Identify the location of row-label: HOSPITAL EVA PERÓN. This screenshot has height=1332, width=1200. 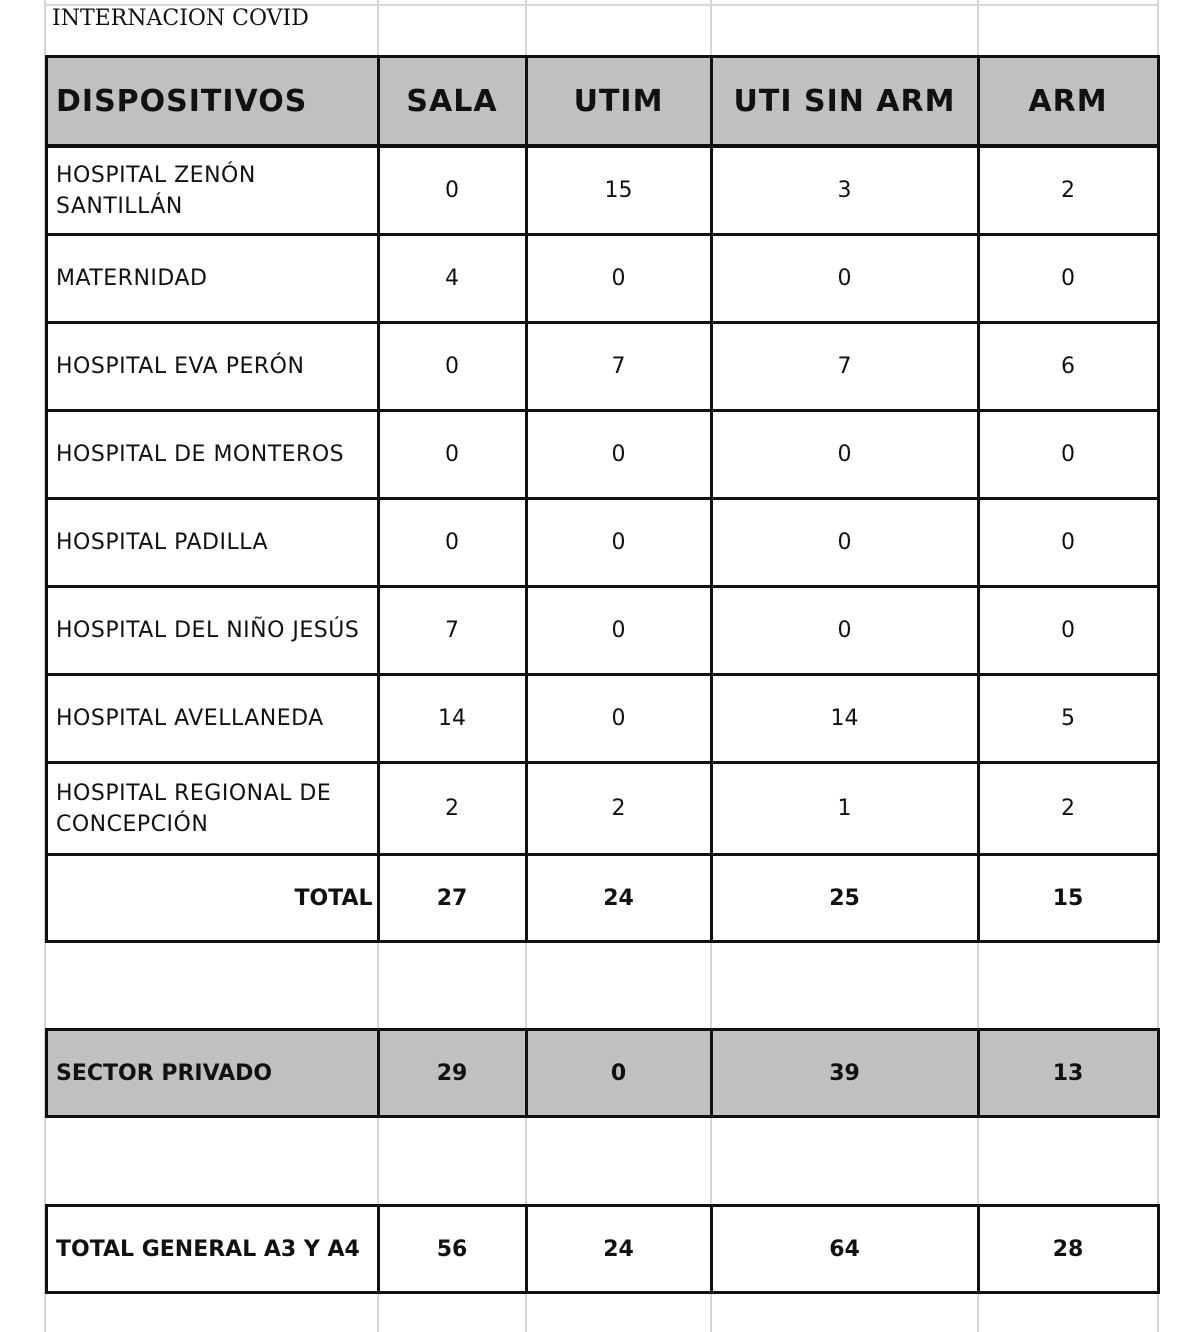
(212, 366).